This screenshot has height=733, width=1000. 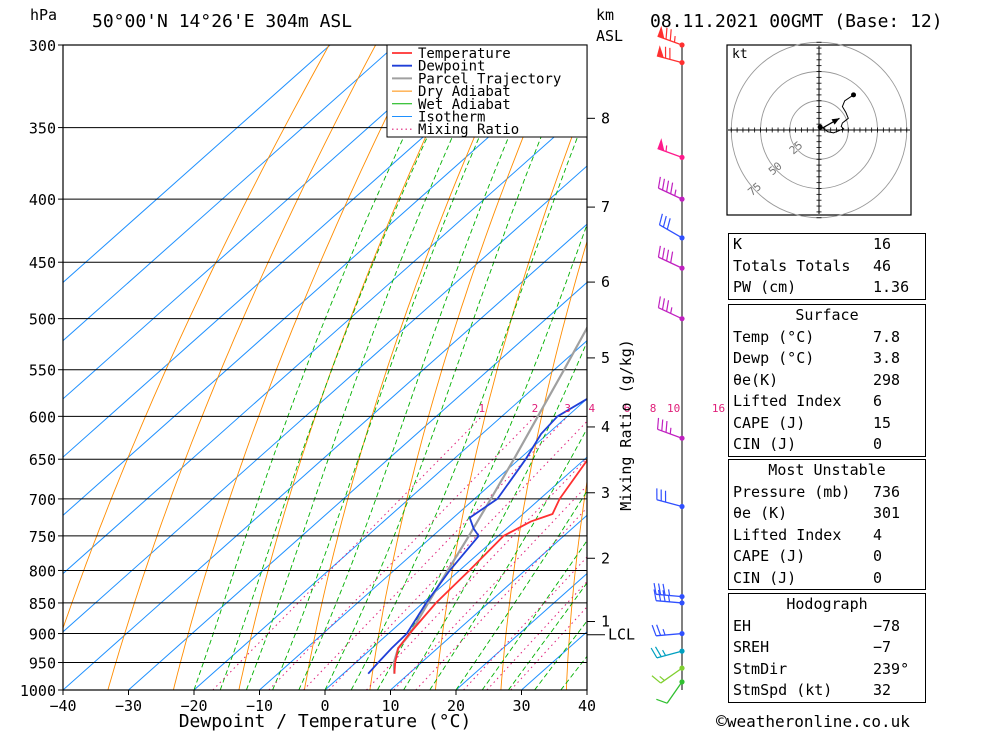 I want to click on temperature-tick-label: 40, so click(x=587, y=706).